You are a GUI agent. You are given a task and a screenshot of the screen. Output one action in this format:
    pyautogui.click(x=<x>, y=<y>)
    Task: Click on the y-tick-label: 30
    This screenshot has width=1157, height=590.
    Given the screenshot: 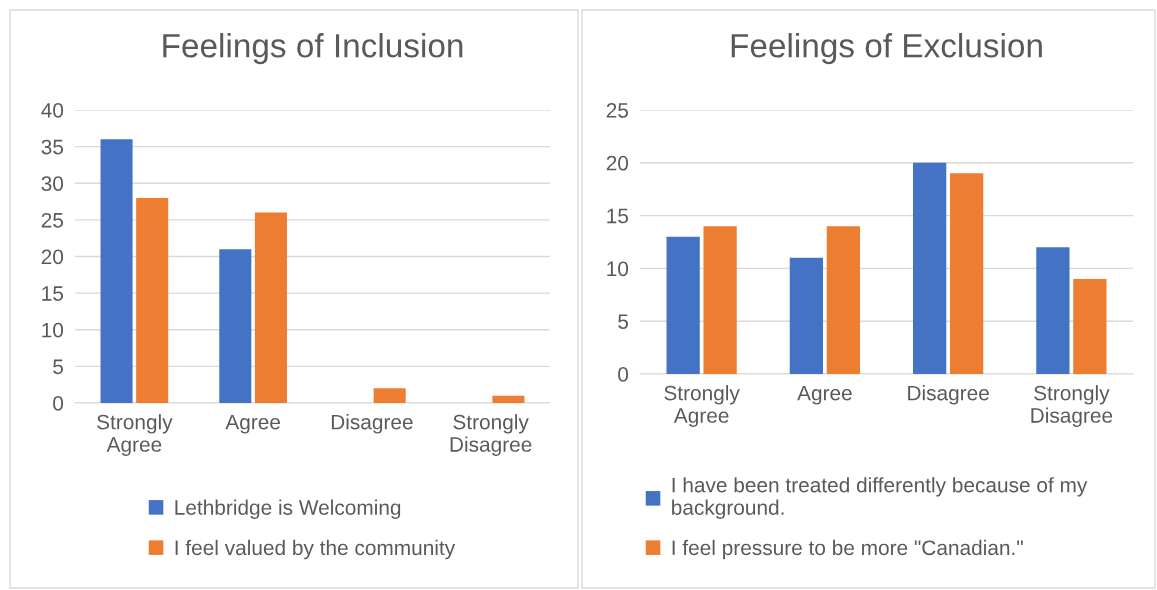 What is the action you would take?
    pyautogui.click(x=52, y=183)
    